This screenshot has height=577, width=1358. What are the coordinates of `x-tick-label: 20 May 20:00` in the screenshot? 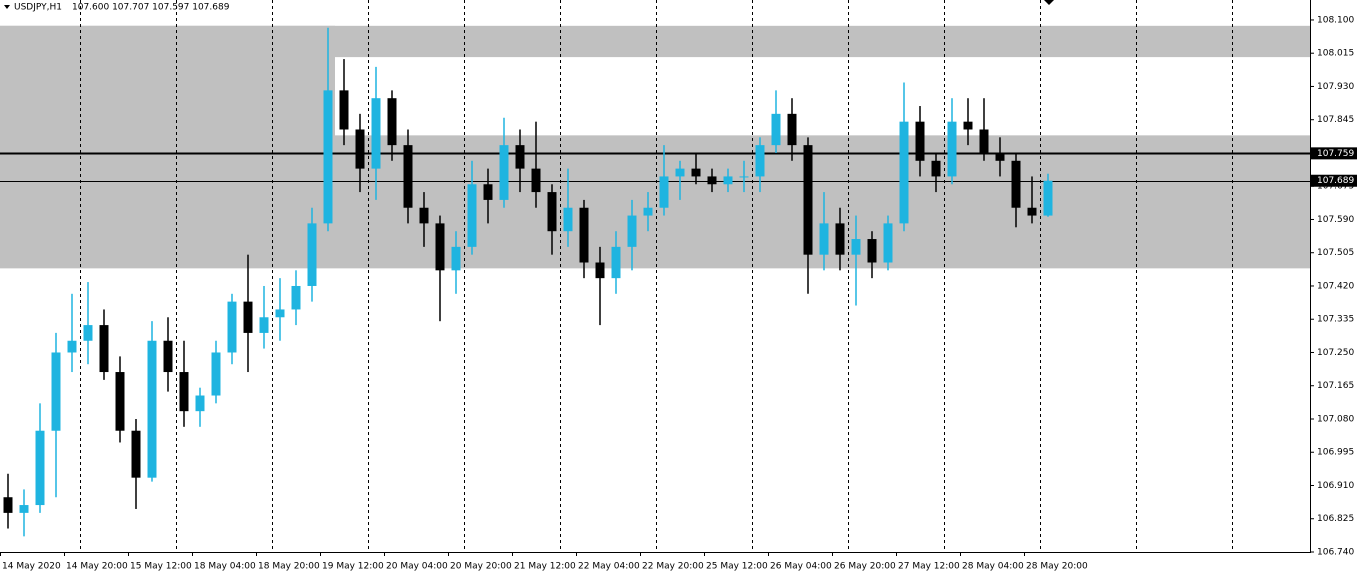 It's located at (481, 567).